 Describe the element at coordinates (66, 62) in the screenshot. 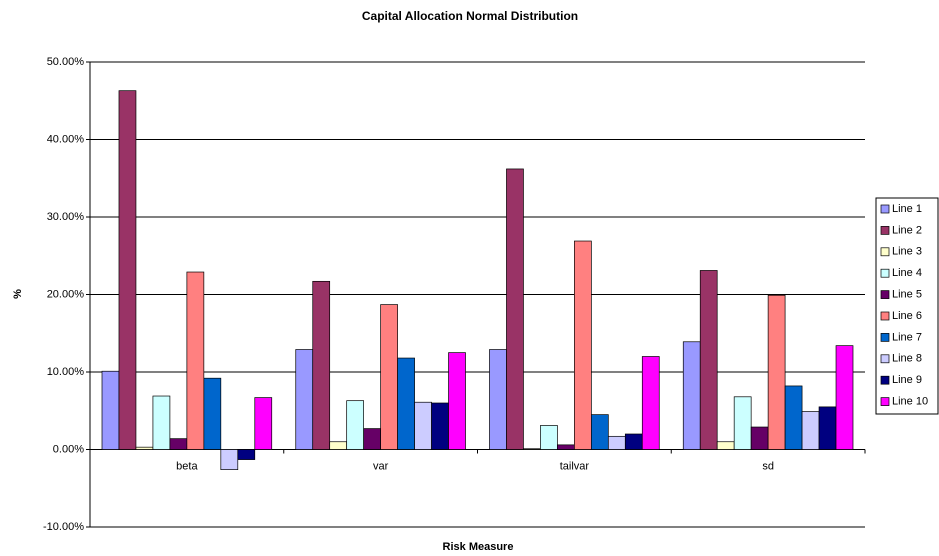

I see `y-tick-label: 50.00%` at that location.